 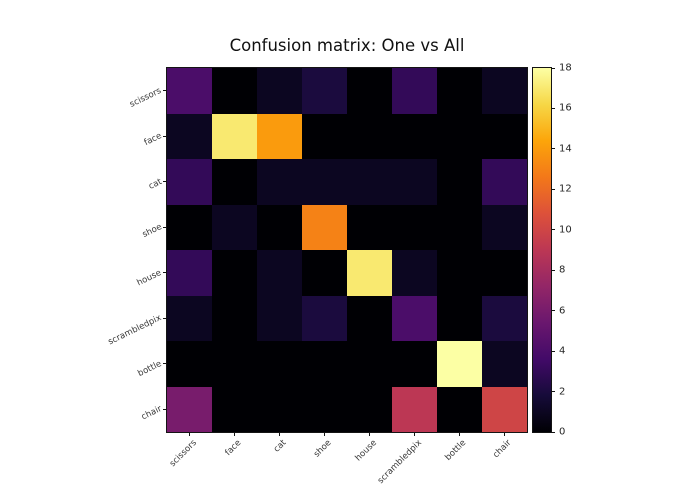 What do you see at coordinates (324, 409) in the screenshot?
I see `heatmap-cell-chair-shoe` at bounding box center [324, 409].